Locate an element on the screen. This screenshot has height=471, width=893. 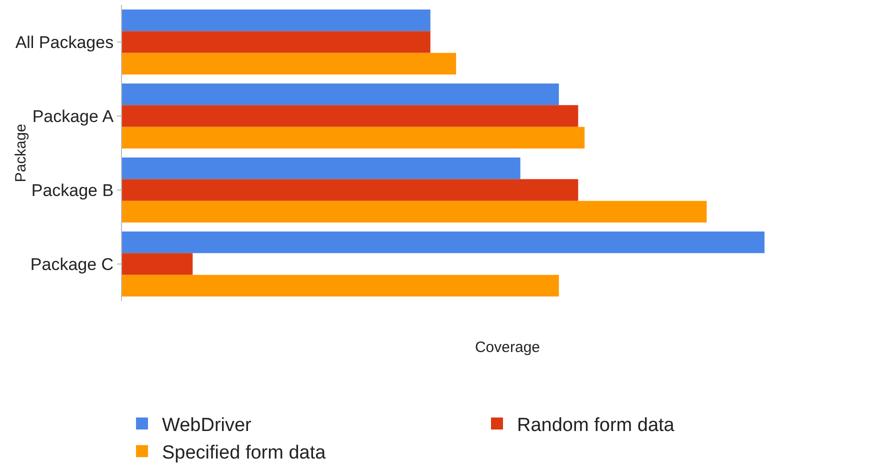
y-tick-label: Package A is located at coordinates (73, 116).